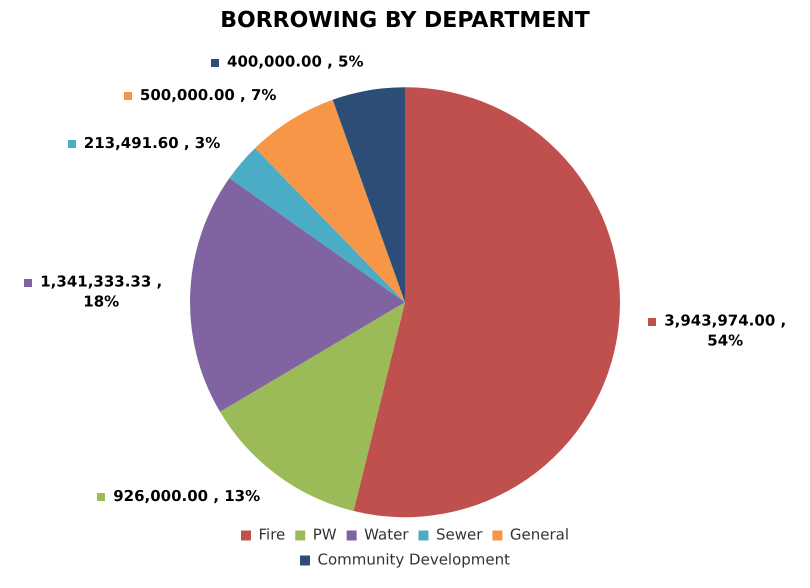 The image size is (810, 588). Describe the element at coordinates (152, 143) in the screenshot. I see `data-label: 213,491.60 , 3%` at that location.